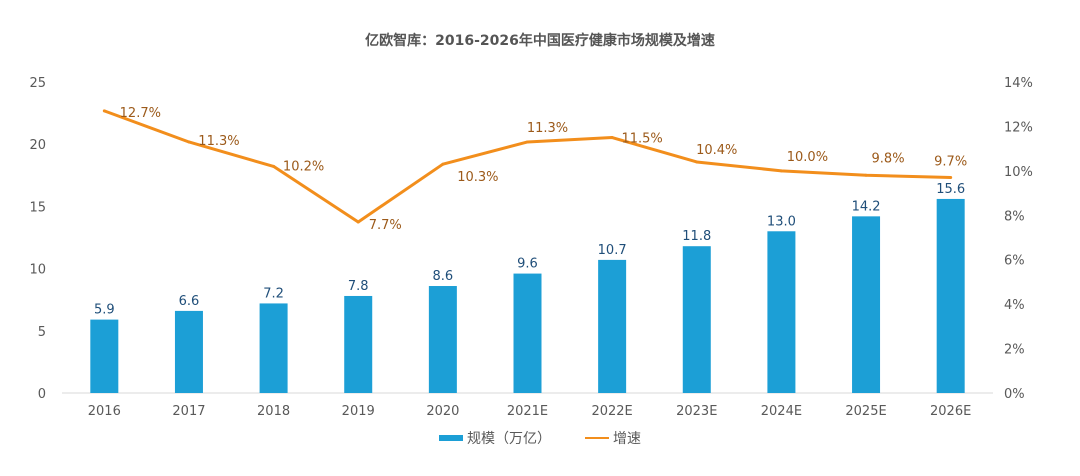 The image size is (1080, 476). Describe the element at coordinates (189, 301) in the screenshot. I see `bar-value-label: 6.6` at that location.